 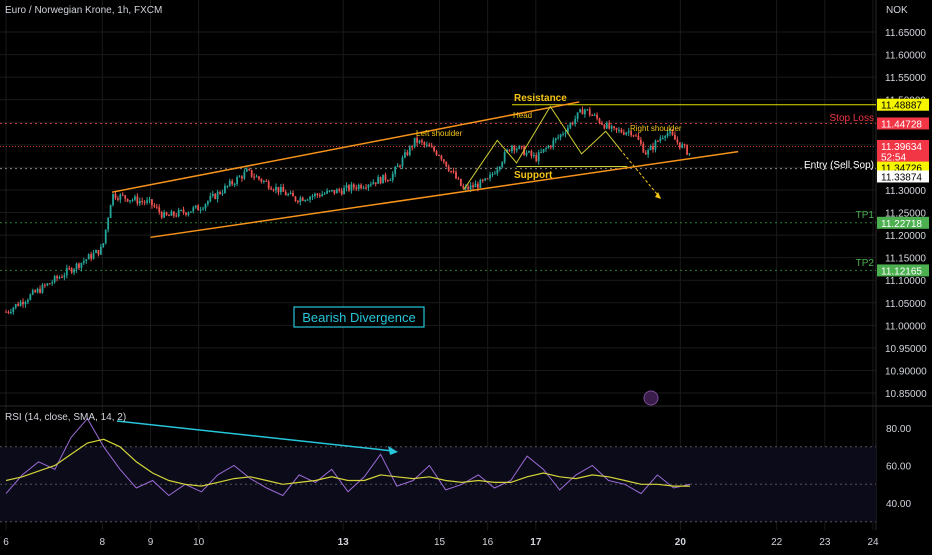 I want to click on rsi-sma-line, so click(x=347, y=462).